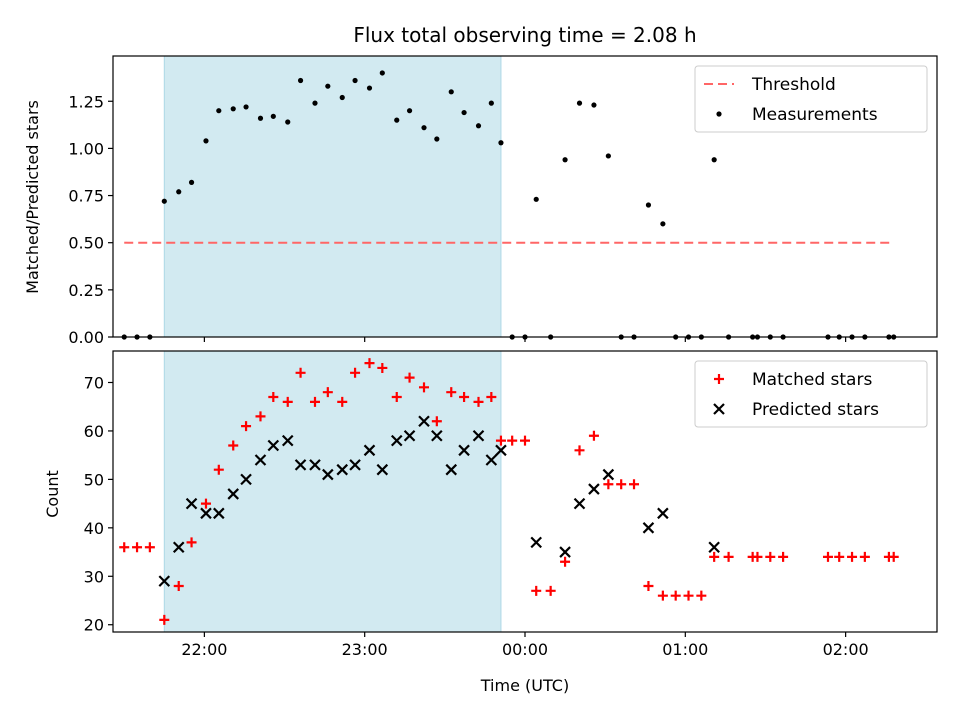  Describe the element at coordinates (846, 649) in the screenshot. I see `bottom-x-tick-label: 02:00` at that location.